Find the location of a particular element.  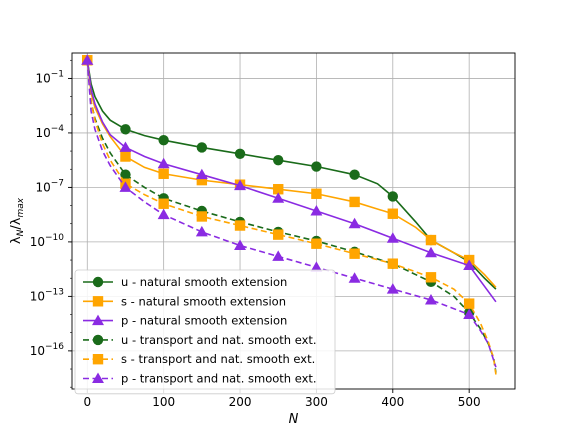

legend-label: s - natural smooth extension is located at coordinates (203, 301).